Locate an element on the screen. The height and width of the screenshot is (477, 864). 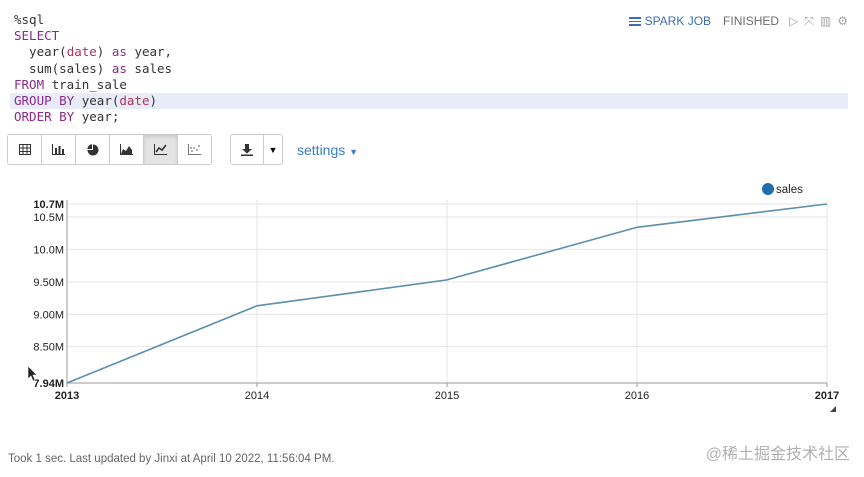
code-line: ORDER BY year; is located at coordinates (429, 117).